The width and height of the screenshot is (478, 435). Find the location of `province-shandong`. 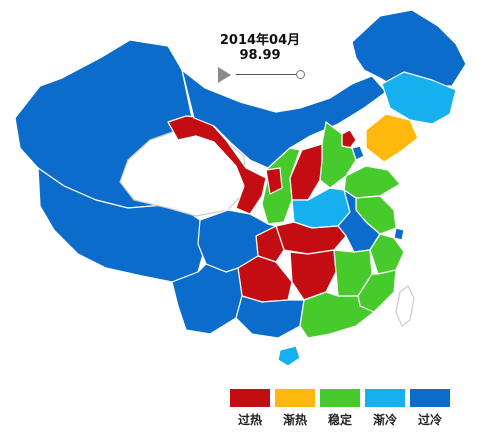

province-shandong is located at coordinates (372, 182).